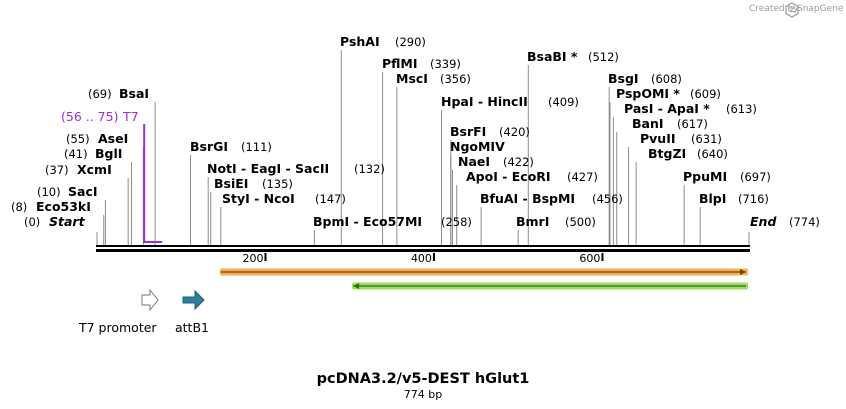  Describe the element at coordinates (108, 153) in the screenshot. I see `site-bgli: BglI` at that location.